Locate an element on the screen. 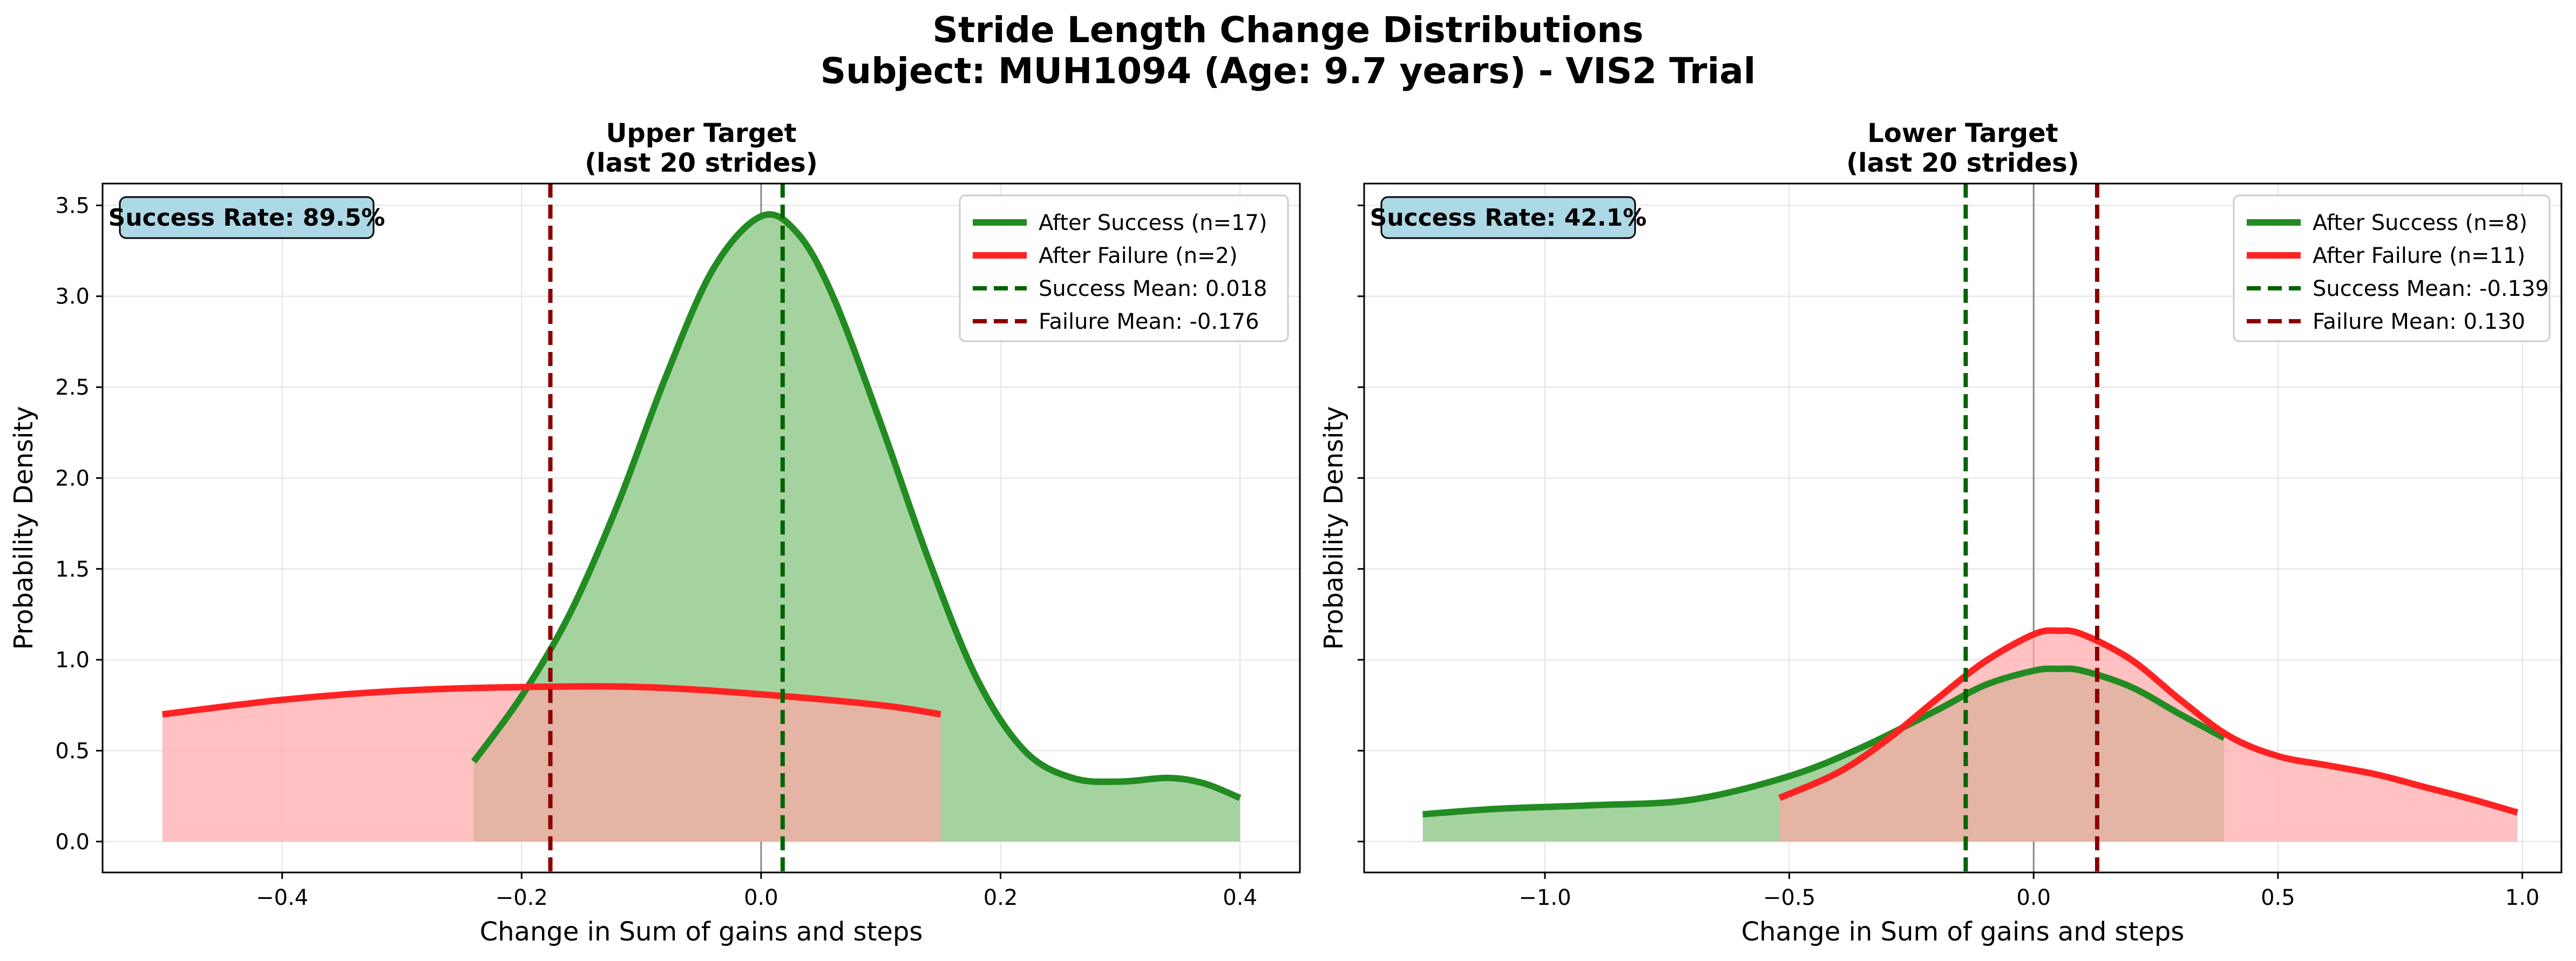 This screenshot has width=2576, height=961. legend-success-mean-label: Success Mean: -0.139 is located at coordinates (2431, 288).